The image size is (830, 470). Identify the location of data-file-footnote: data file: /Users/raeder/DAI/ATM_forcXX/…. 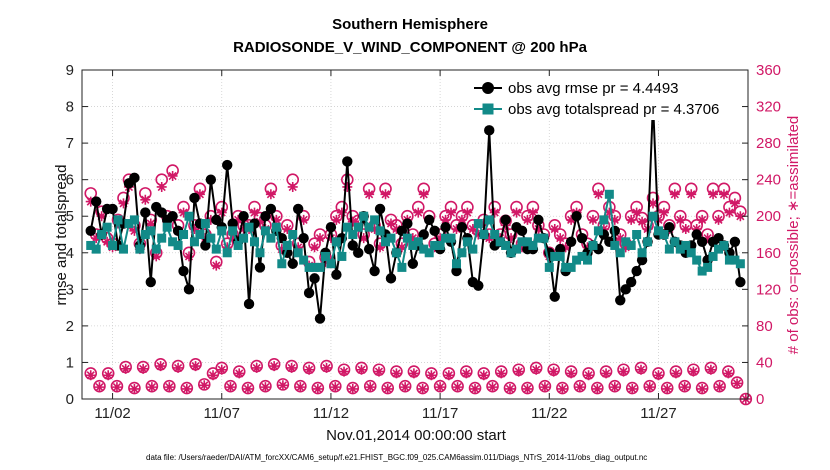
(396, 457).